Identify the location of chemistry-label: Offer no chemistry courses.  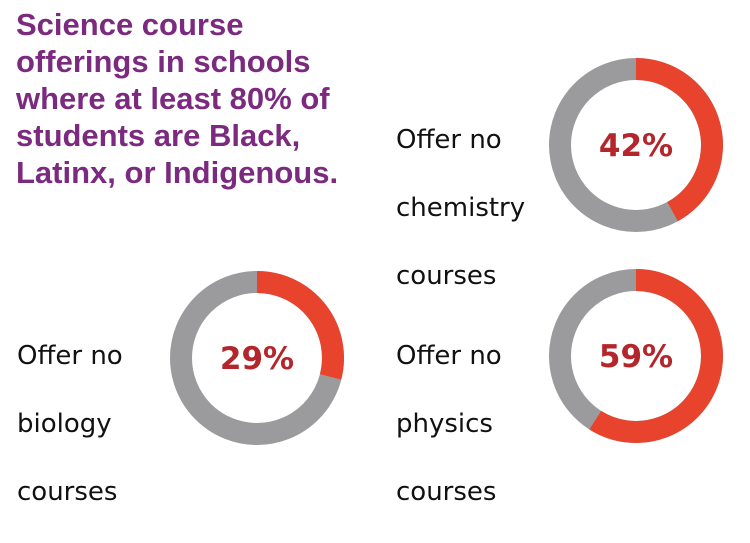
(460, 208).